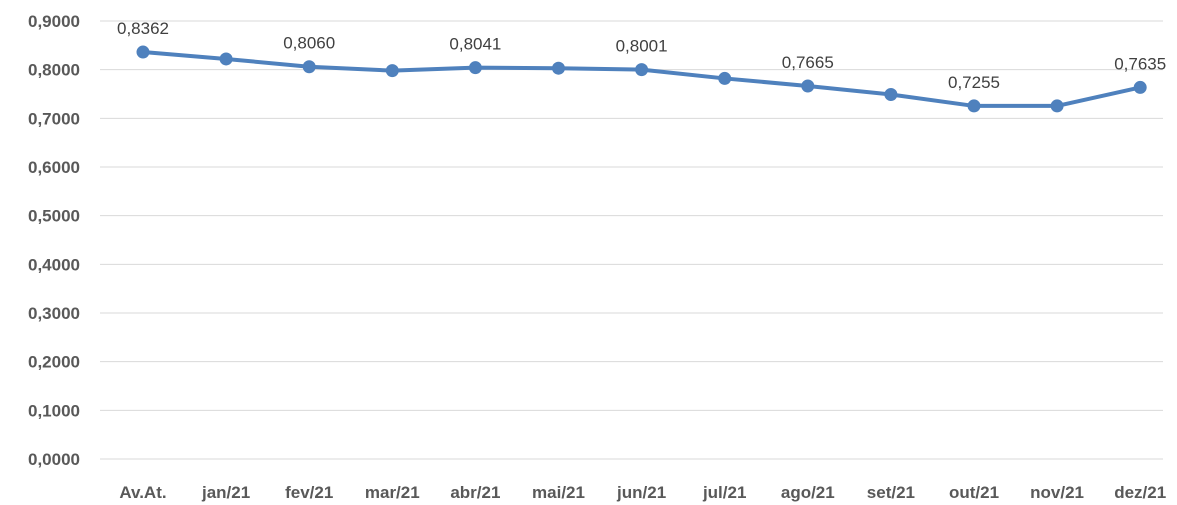  I want to click on x-tick-label: ago/21, so click(808, 492).